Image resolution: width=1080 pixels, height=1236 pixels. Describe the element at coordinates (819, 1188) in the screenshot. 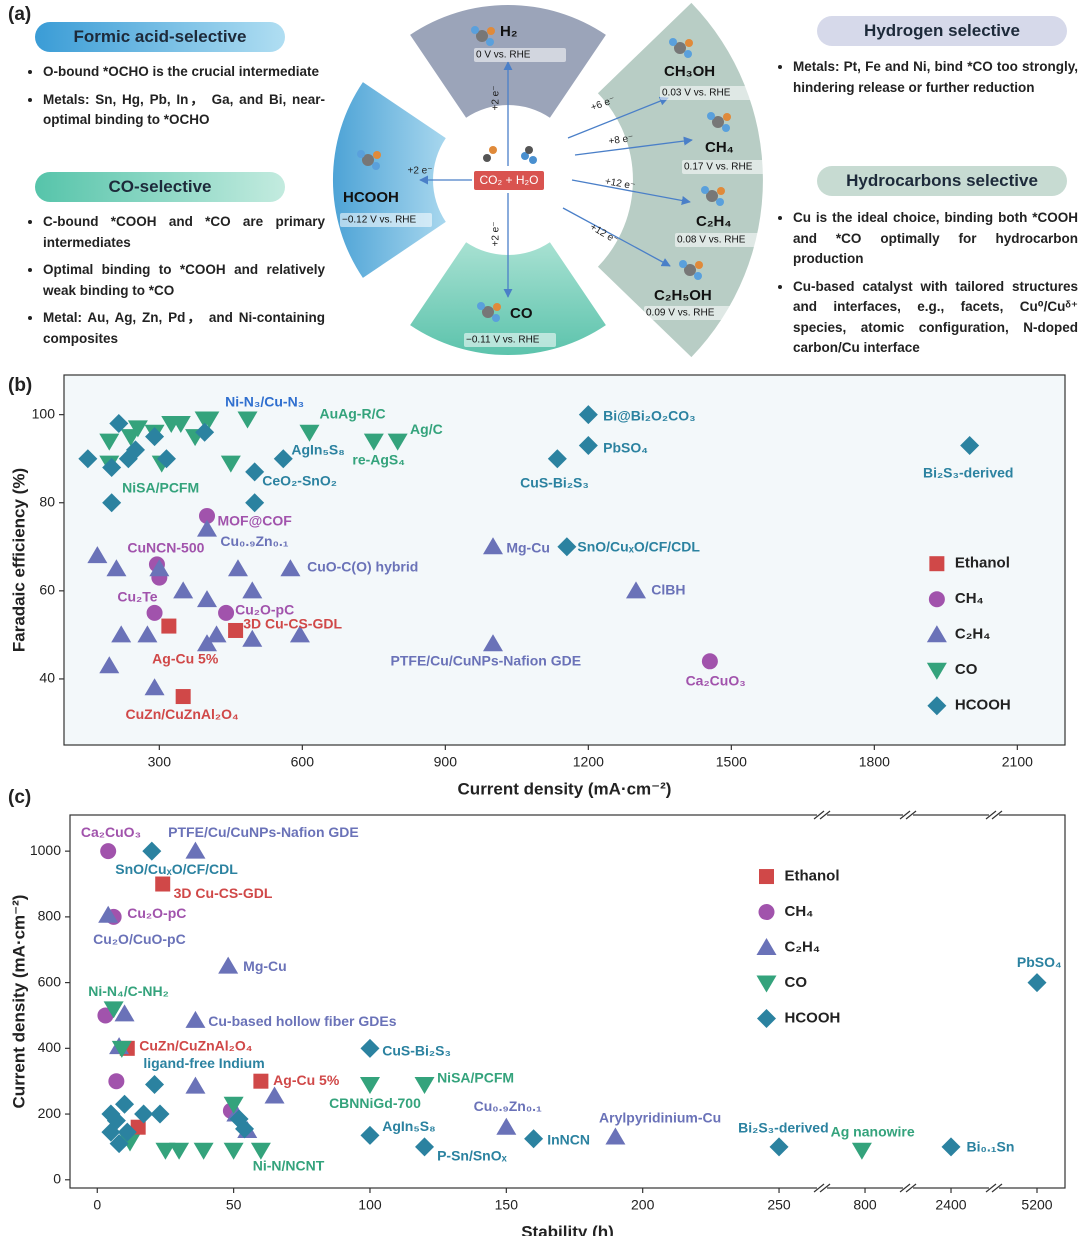

I see `axis-break-mark` at that location.